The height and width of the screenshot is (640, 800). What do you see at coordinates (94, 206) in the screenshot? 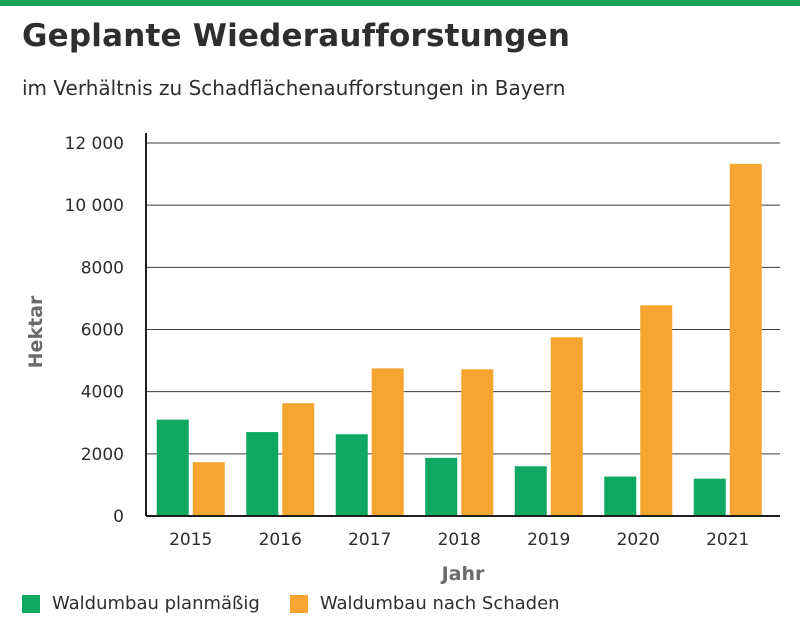
I see `y-tick-label: 10 000` at bounding box center [94, 206].